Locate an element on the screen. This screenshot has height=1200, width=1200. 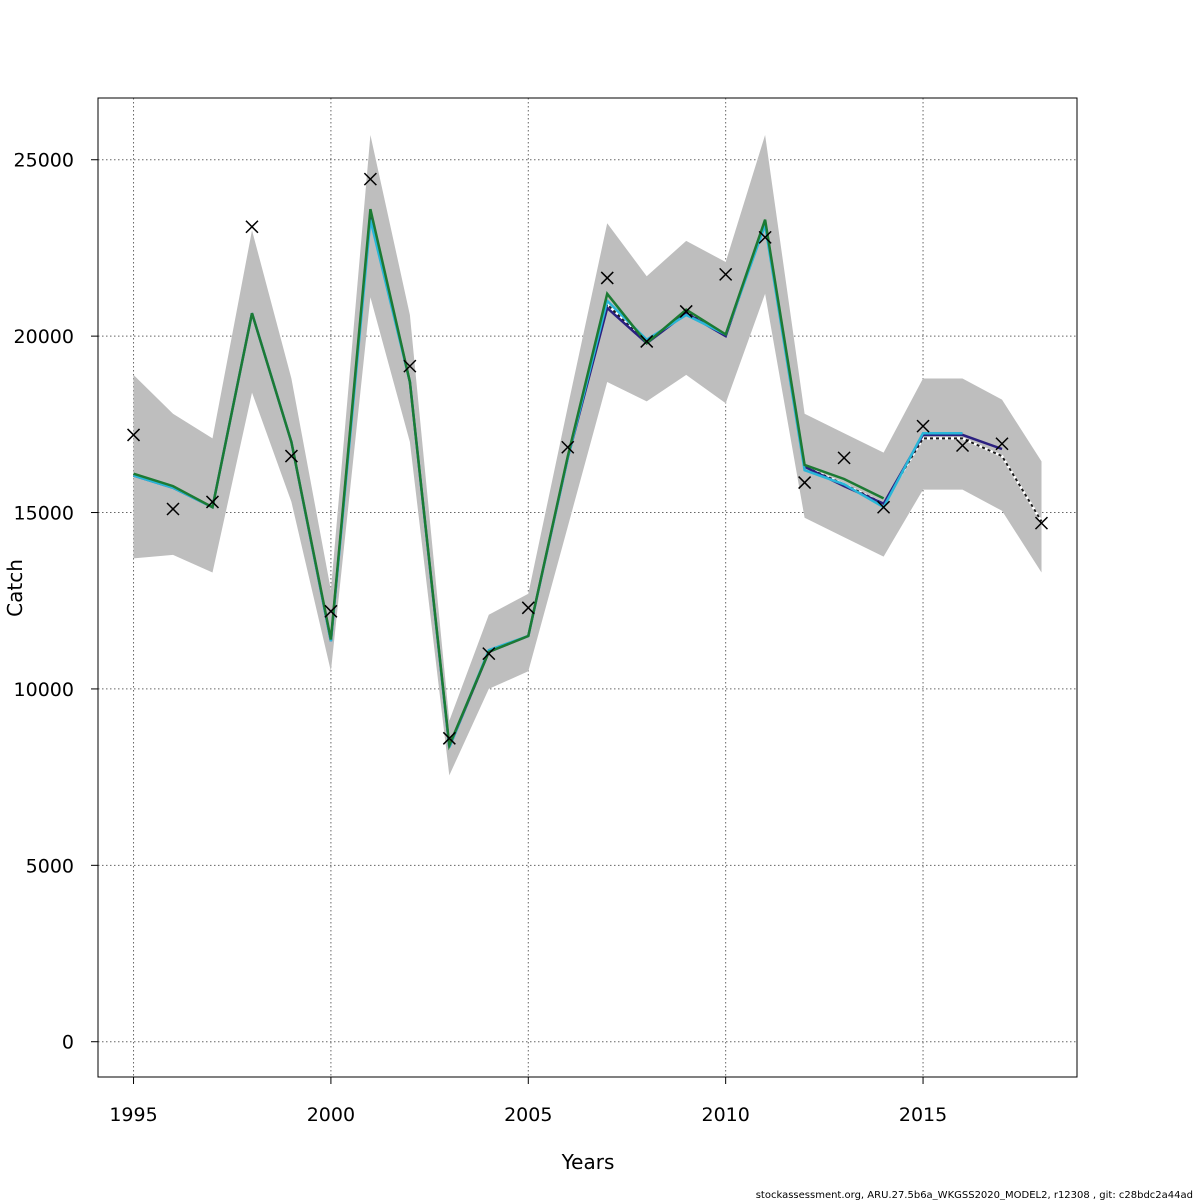
y-tick-label: 20000 is located at coordinates (44, 337).